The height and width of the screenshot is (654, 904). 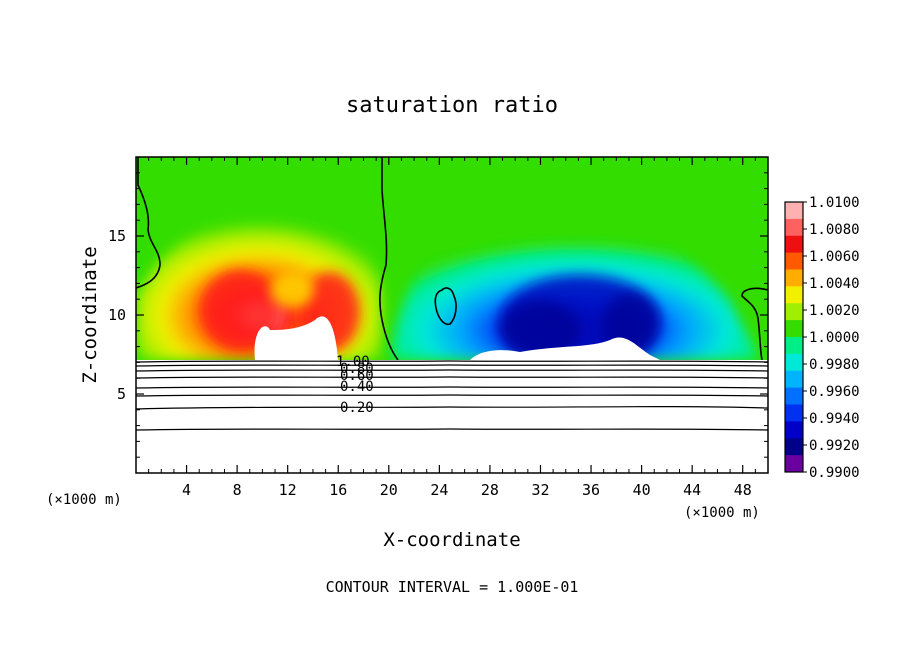 I want to click on y-tick-label: 15, so click(x=117, y=236).